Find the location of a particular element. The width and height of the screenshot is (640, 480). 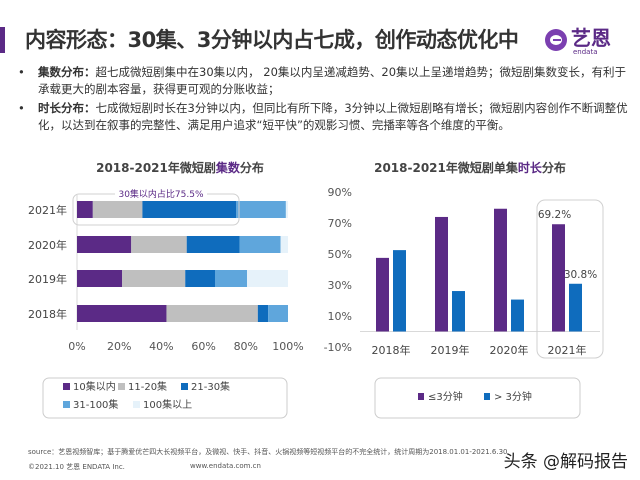

endata-logo: 艺恩 endata is located at coordinates (588, 40).